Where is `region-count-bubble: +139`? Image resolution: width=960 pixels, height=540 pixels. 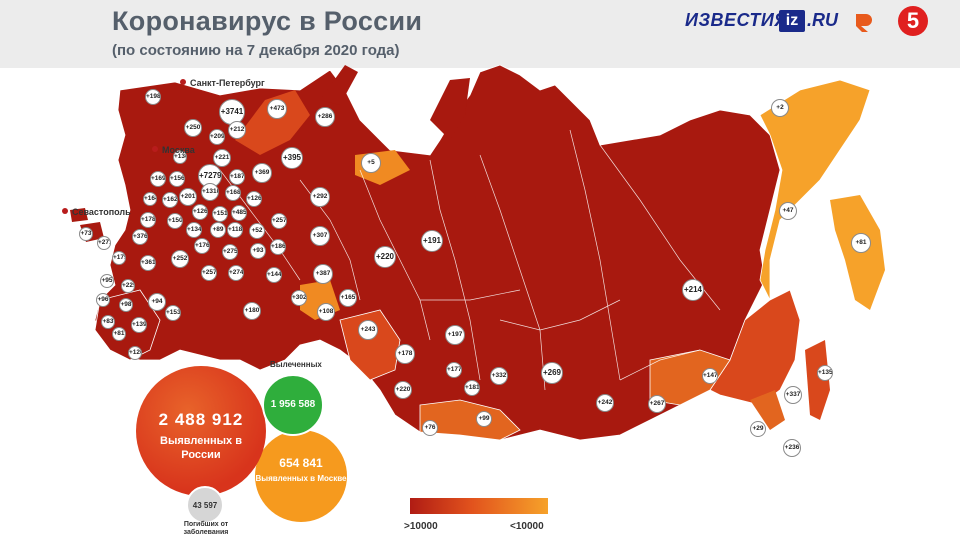
region-count-bubble: +139 is located at coordinates (139, 325).